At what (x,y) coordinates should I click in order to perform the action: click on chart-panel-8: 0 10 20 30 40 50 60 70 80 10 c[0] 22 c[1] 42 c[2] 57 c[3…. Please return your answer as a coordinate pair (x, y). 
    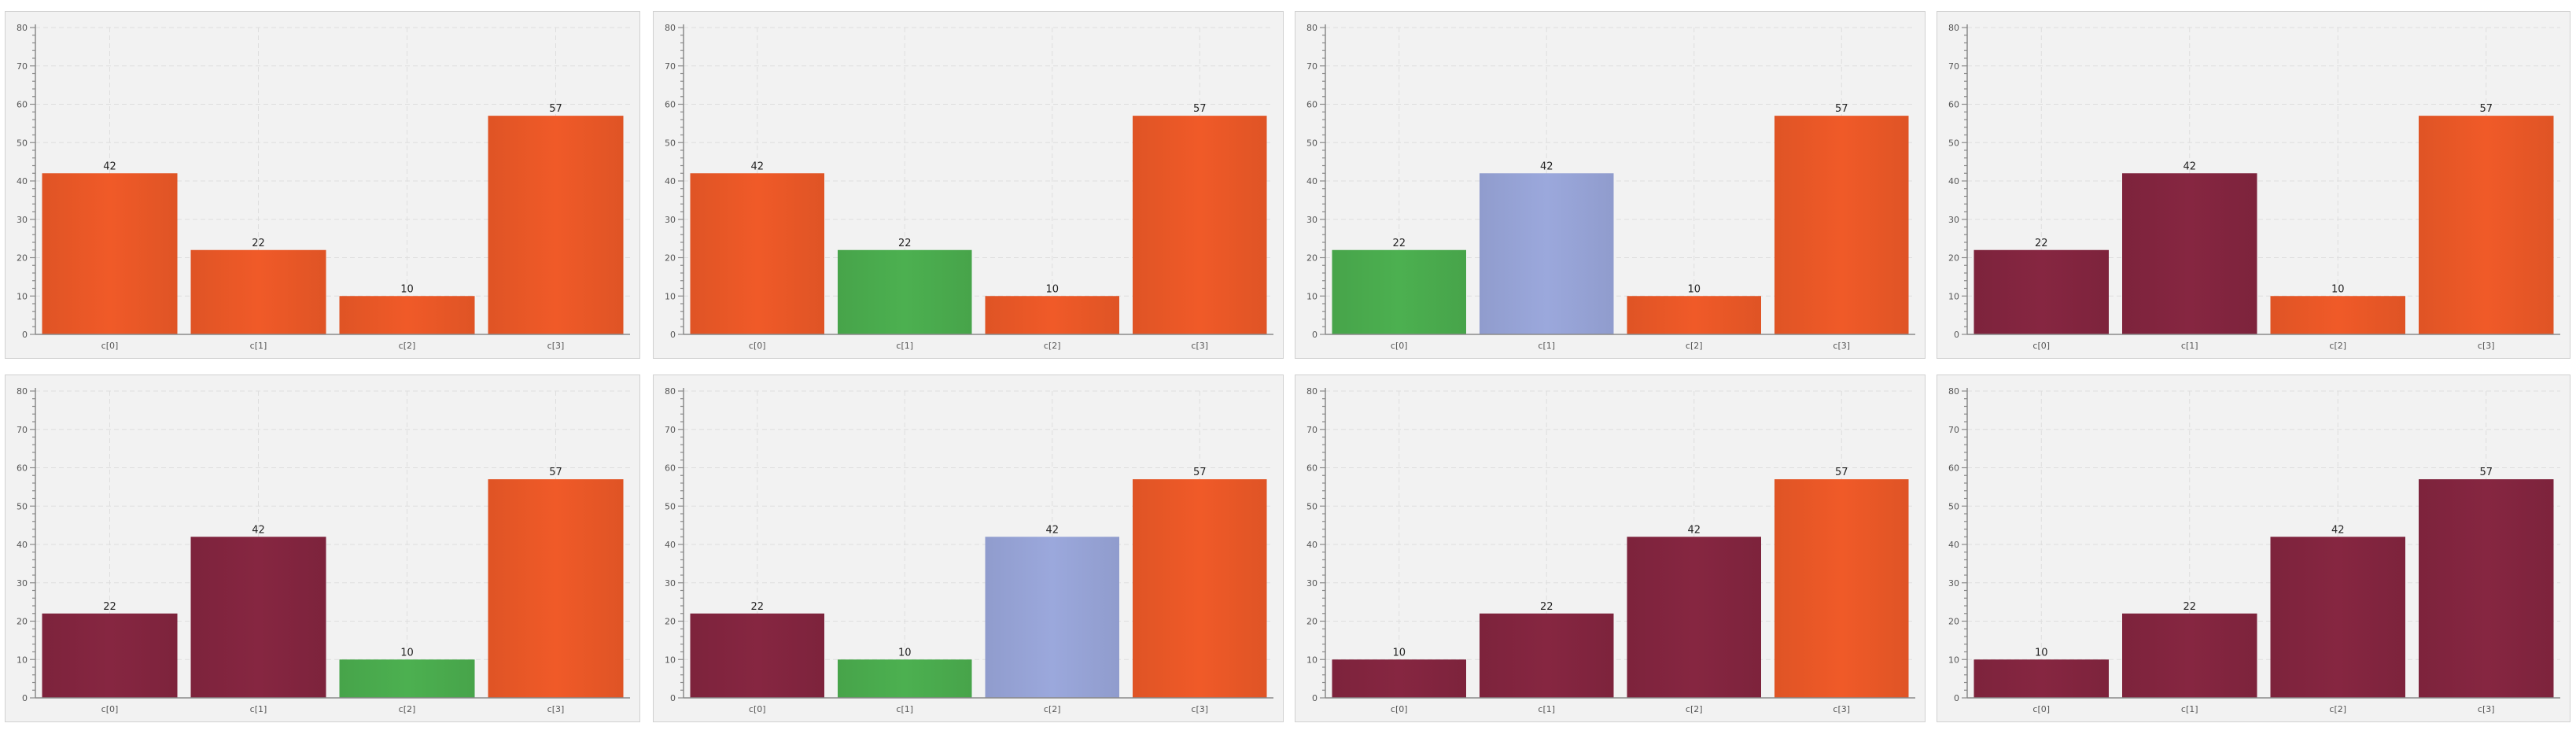
    Looking at the image, I should click on (2253, 548).